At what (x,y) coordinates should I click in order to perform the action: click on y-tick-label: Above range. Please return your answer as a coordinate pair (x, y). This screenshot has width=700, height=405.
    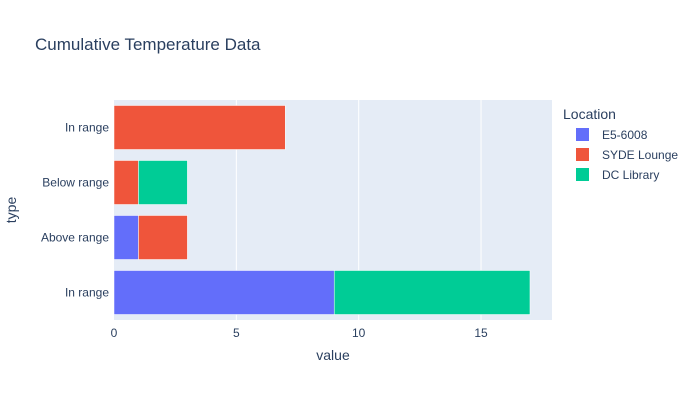
    Looking at the image, I should click on (75, 238).